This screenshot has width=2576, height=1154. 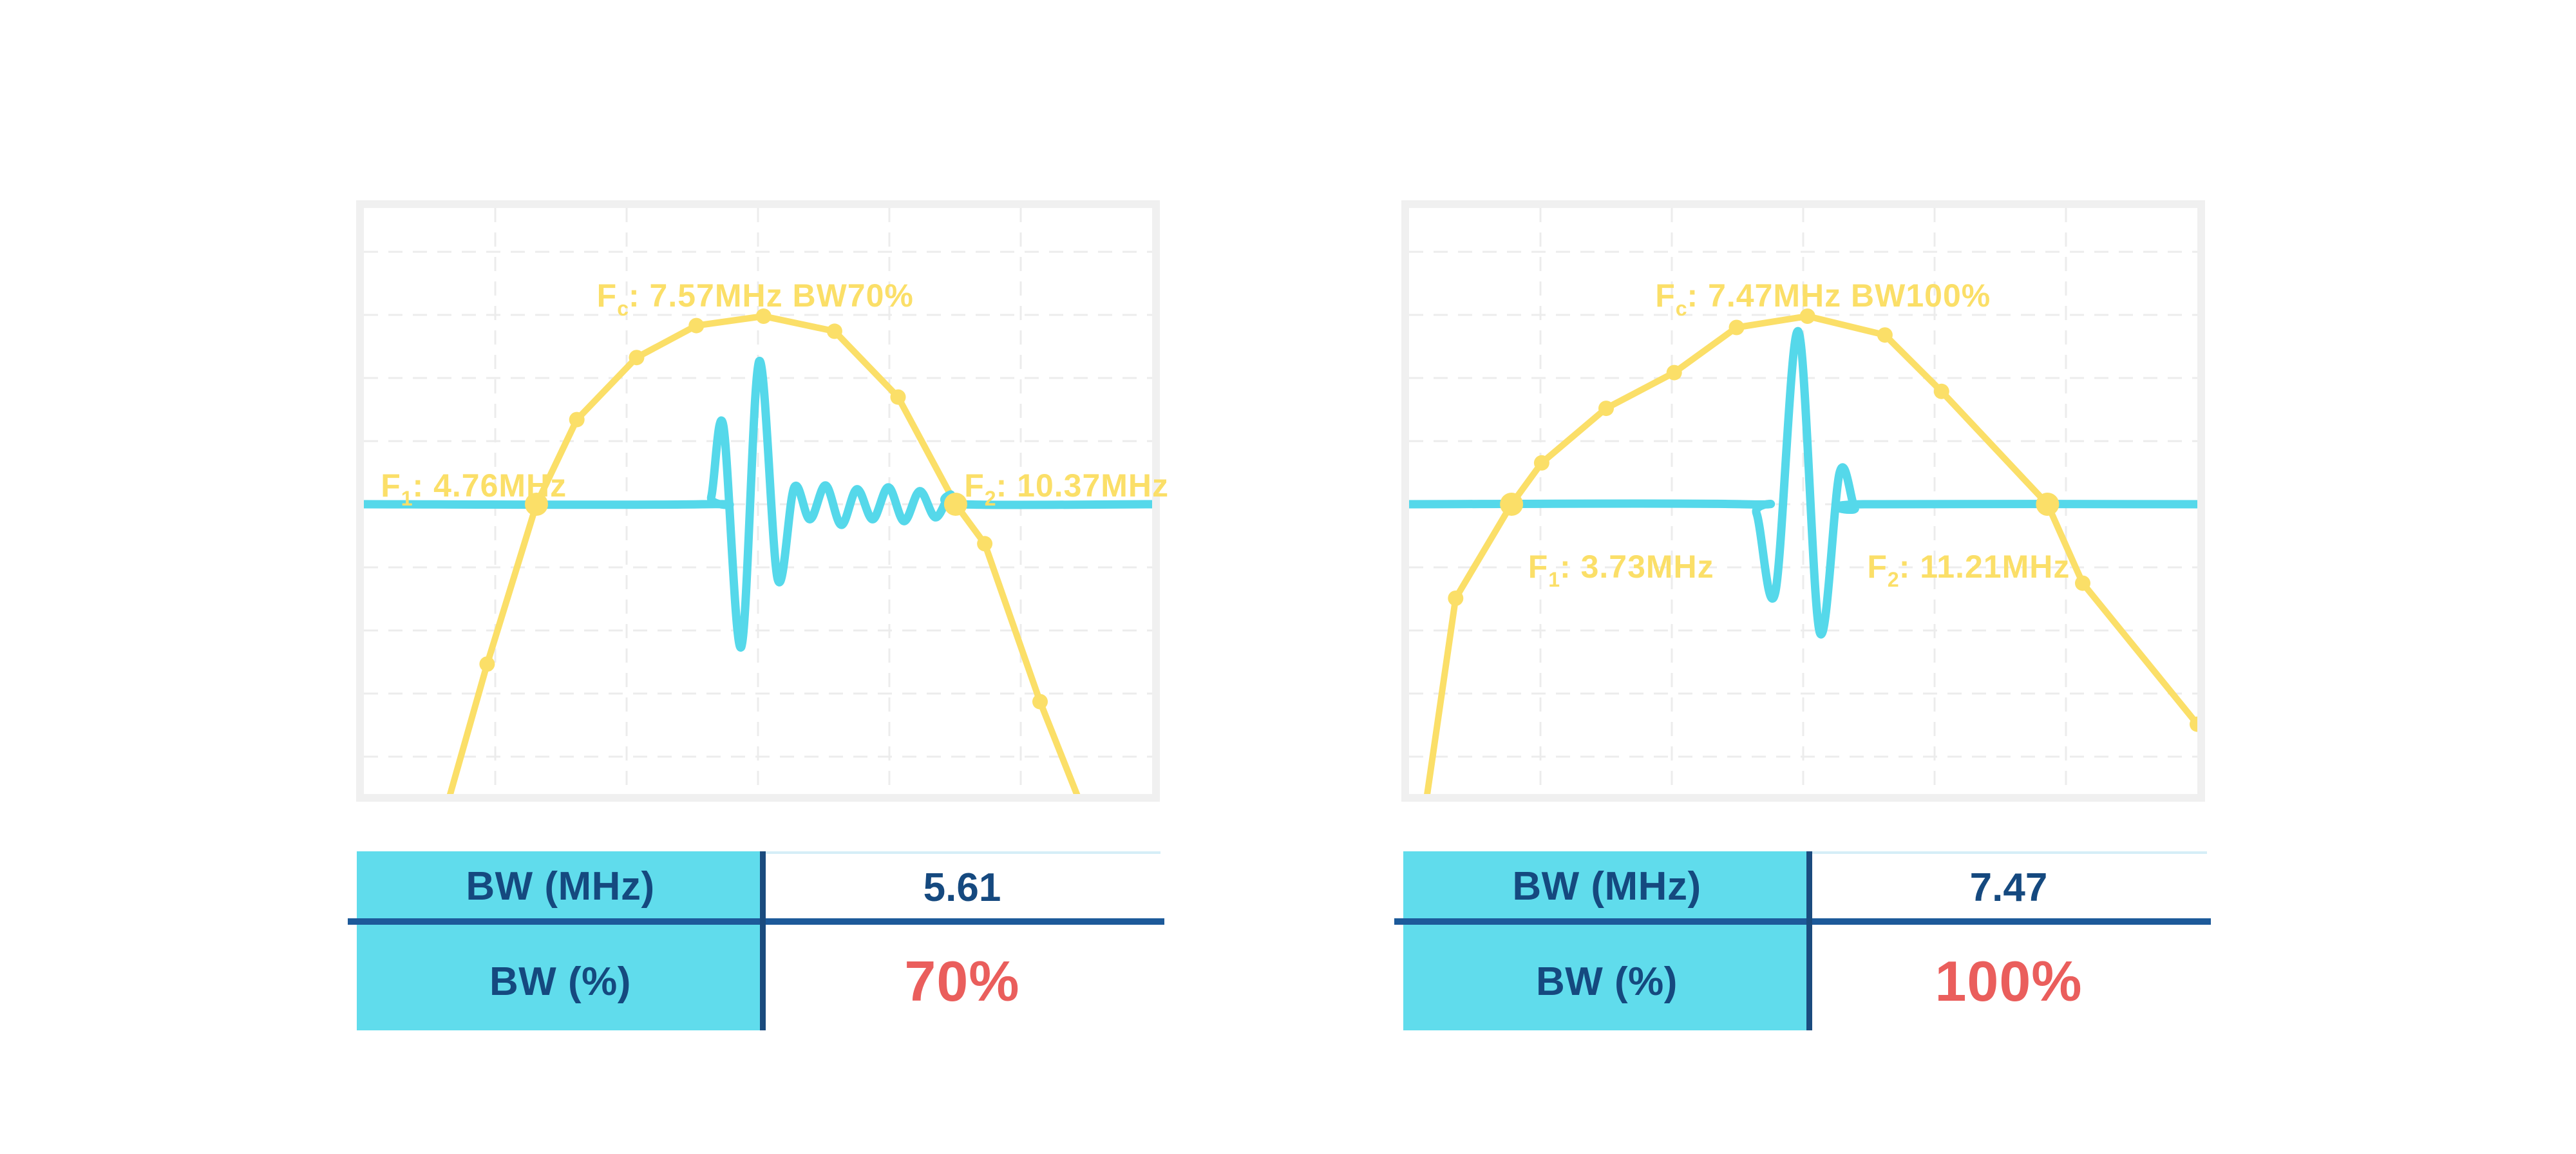 What do you see at coordinates (962, 887) in the screenshot?
I see `bw-mhz-value: 5.61` at bounding box center [962, 887].